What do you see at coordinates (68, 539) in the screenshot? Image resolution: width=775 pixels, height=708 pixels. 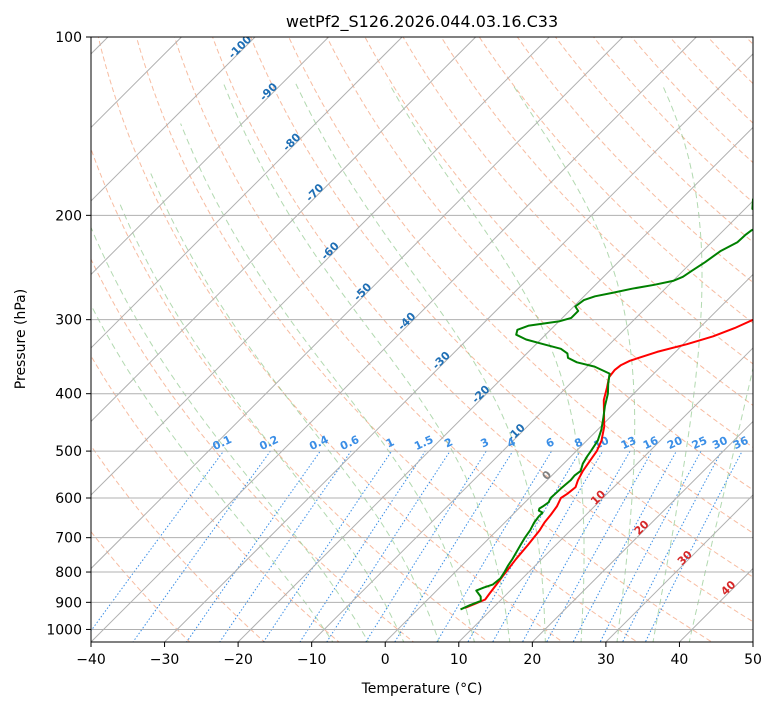 I see `y-tick-label: 700` at bounding box center [68, 539].